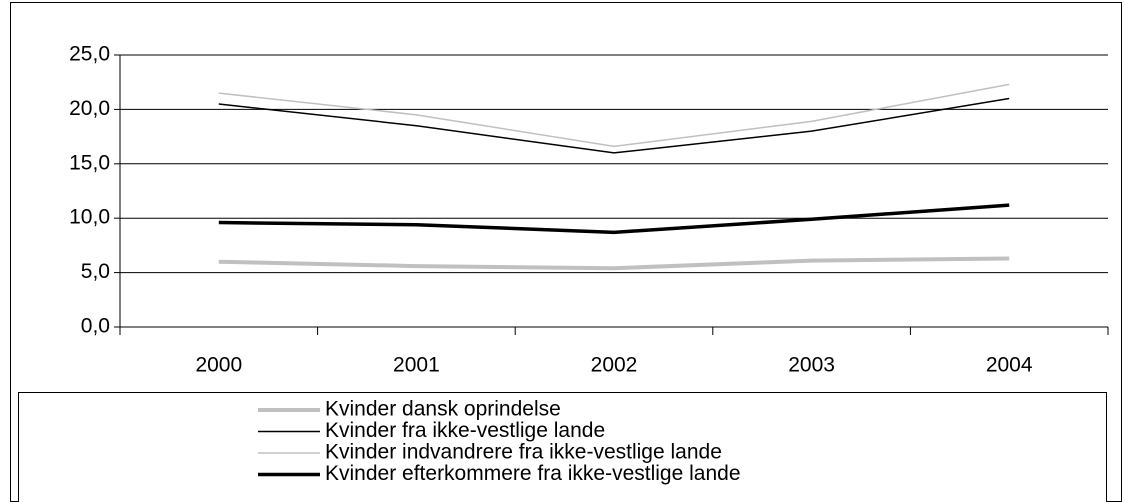  What do you see at coordinates (95, 326) in the screenshot?
I see `y-tick-label: 0,0` at bounding box center [95, 326].